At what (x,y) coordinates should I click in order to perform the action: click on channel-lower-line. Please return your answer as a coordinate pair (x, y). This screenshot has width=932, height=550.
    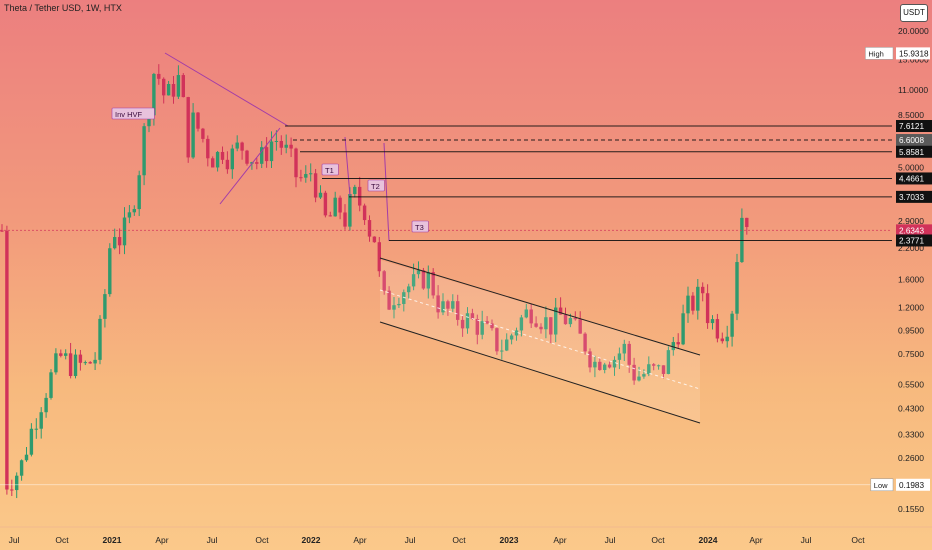
    Looking at the image, I should click on (540, 372).